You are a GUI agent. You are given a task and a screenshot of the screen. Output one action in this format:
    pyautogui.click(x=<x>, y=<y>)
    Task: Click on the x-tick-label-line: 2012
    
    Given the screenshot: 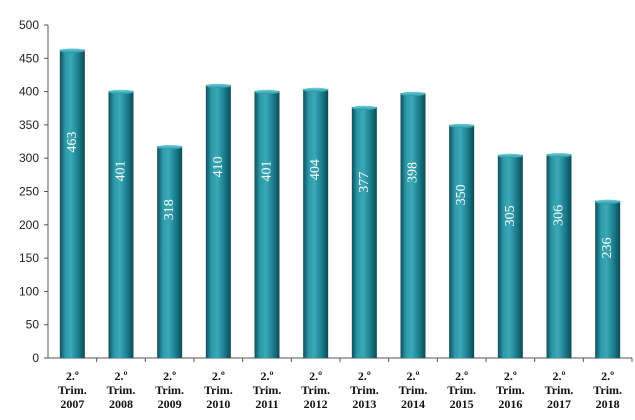 What is the action you would take?
    pyautogui.click(x=316, y=404)
    